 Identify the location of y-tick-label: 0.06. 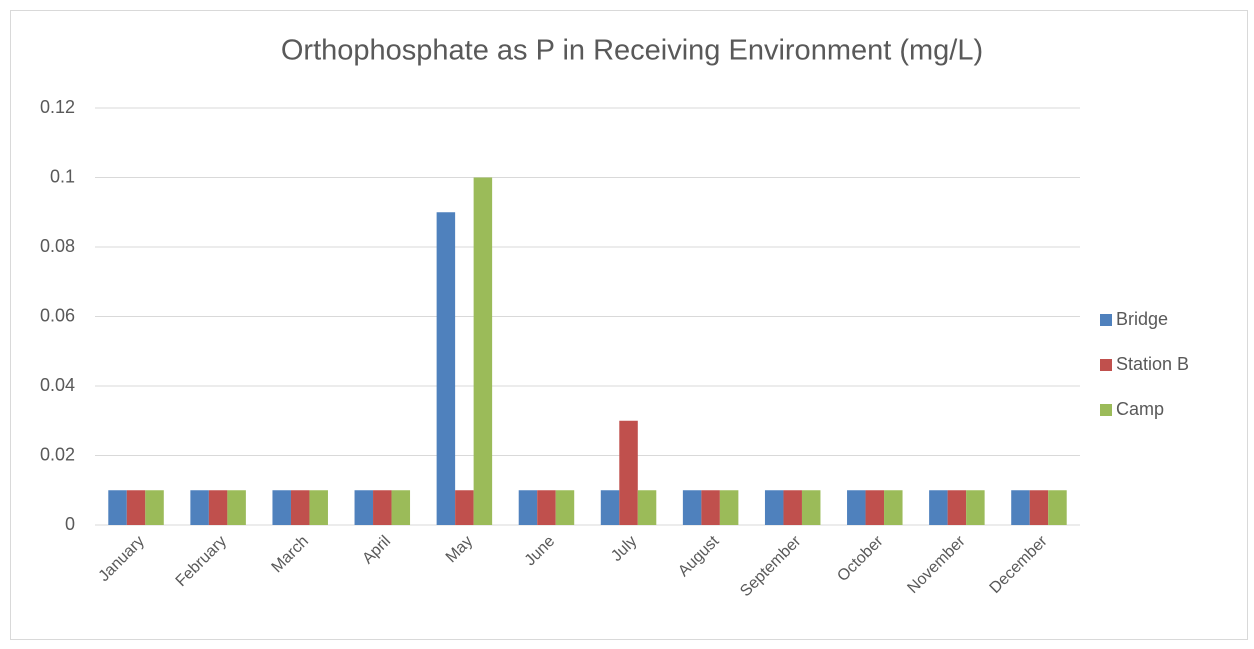
(57, 315).